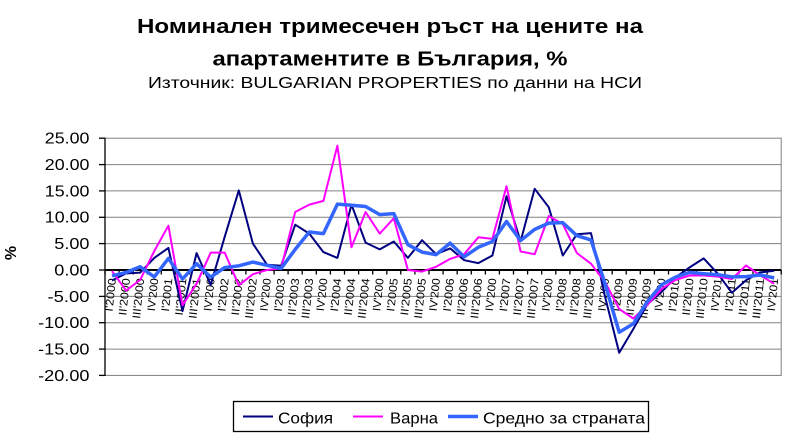  I want to click on svg-text: II'2010, so click(689, 297).